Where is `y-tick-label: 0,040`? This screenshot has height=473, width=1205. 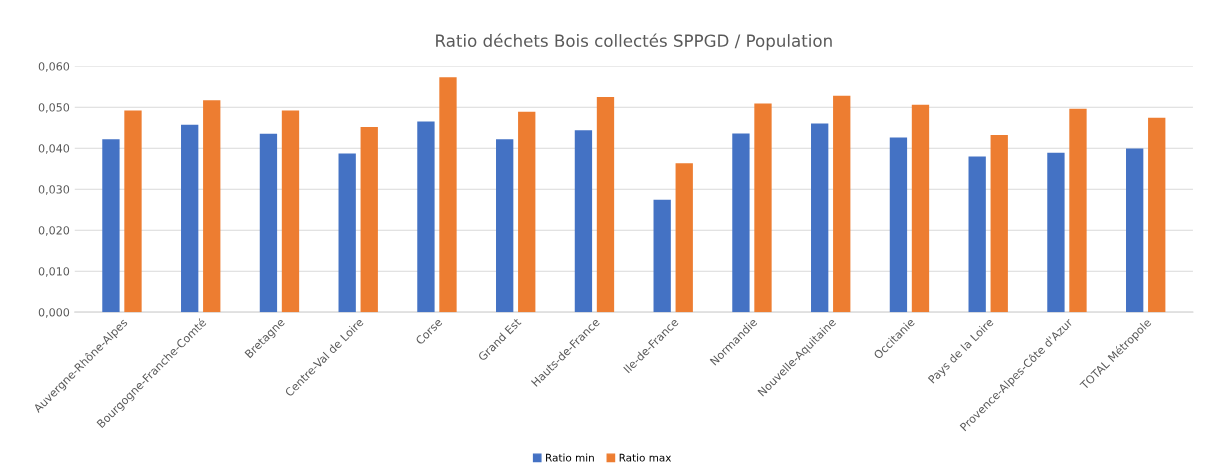 y-tick-label: 0,040 is located at coordinates (54, 149).